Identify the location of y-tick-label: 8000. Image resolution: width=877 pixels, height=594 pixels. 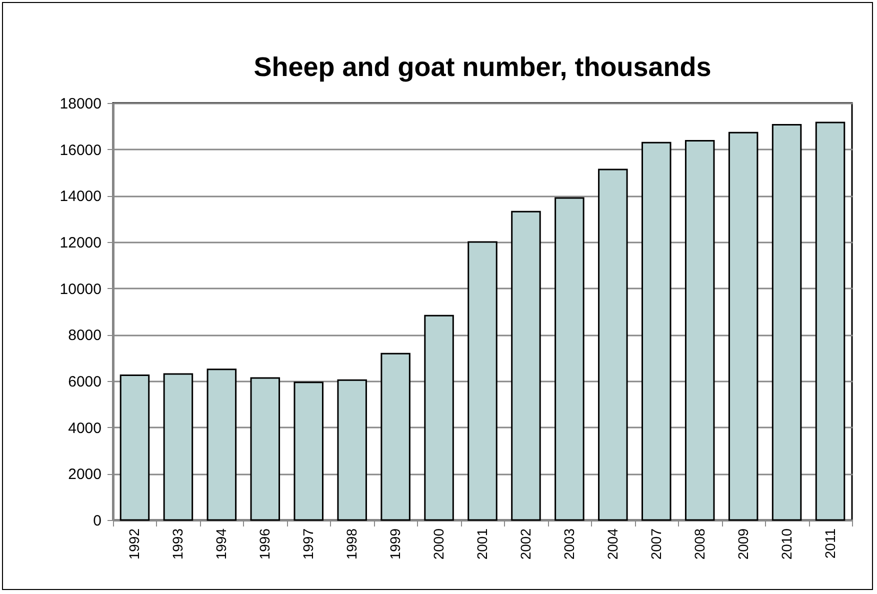
(85, 335).